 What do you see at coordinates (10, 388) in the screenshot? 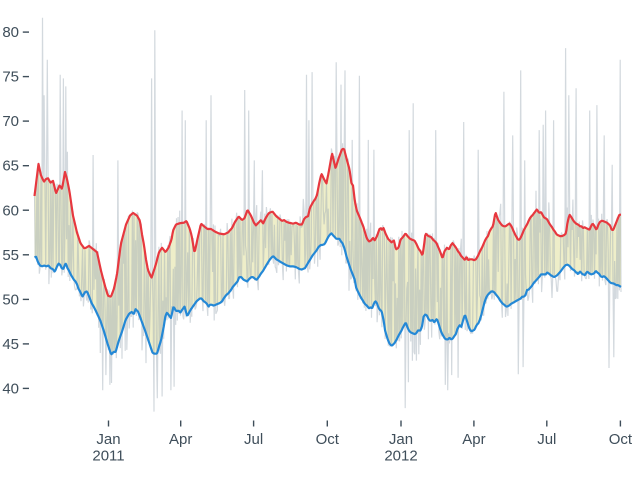
I see `svg-text: 40` at bounding box center [10, 388].